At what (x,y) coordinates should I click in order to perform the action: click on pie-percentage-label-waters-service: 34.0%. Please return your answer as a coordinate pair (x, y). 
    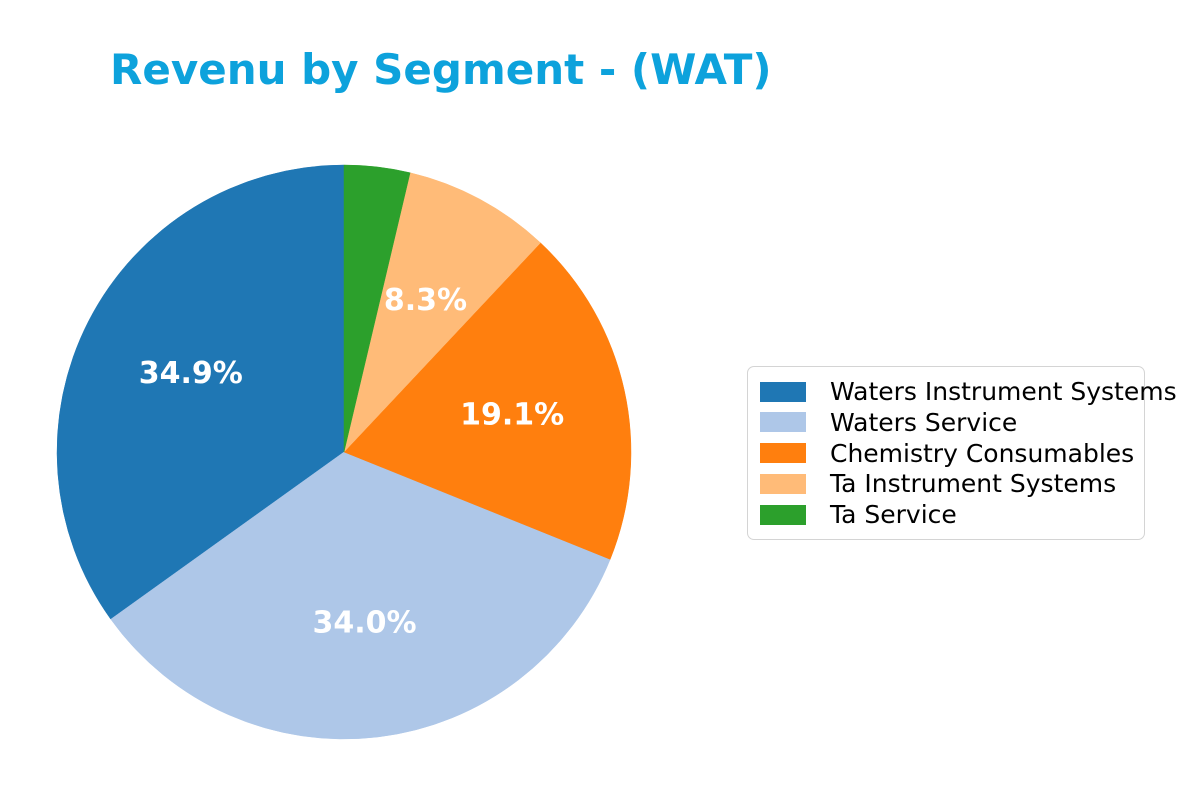
    Looking at the image, I should click on (364, 623).